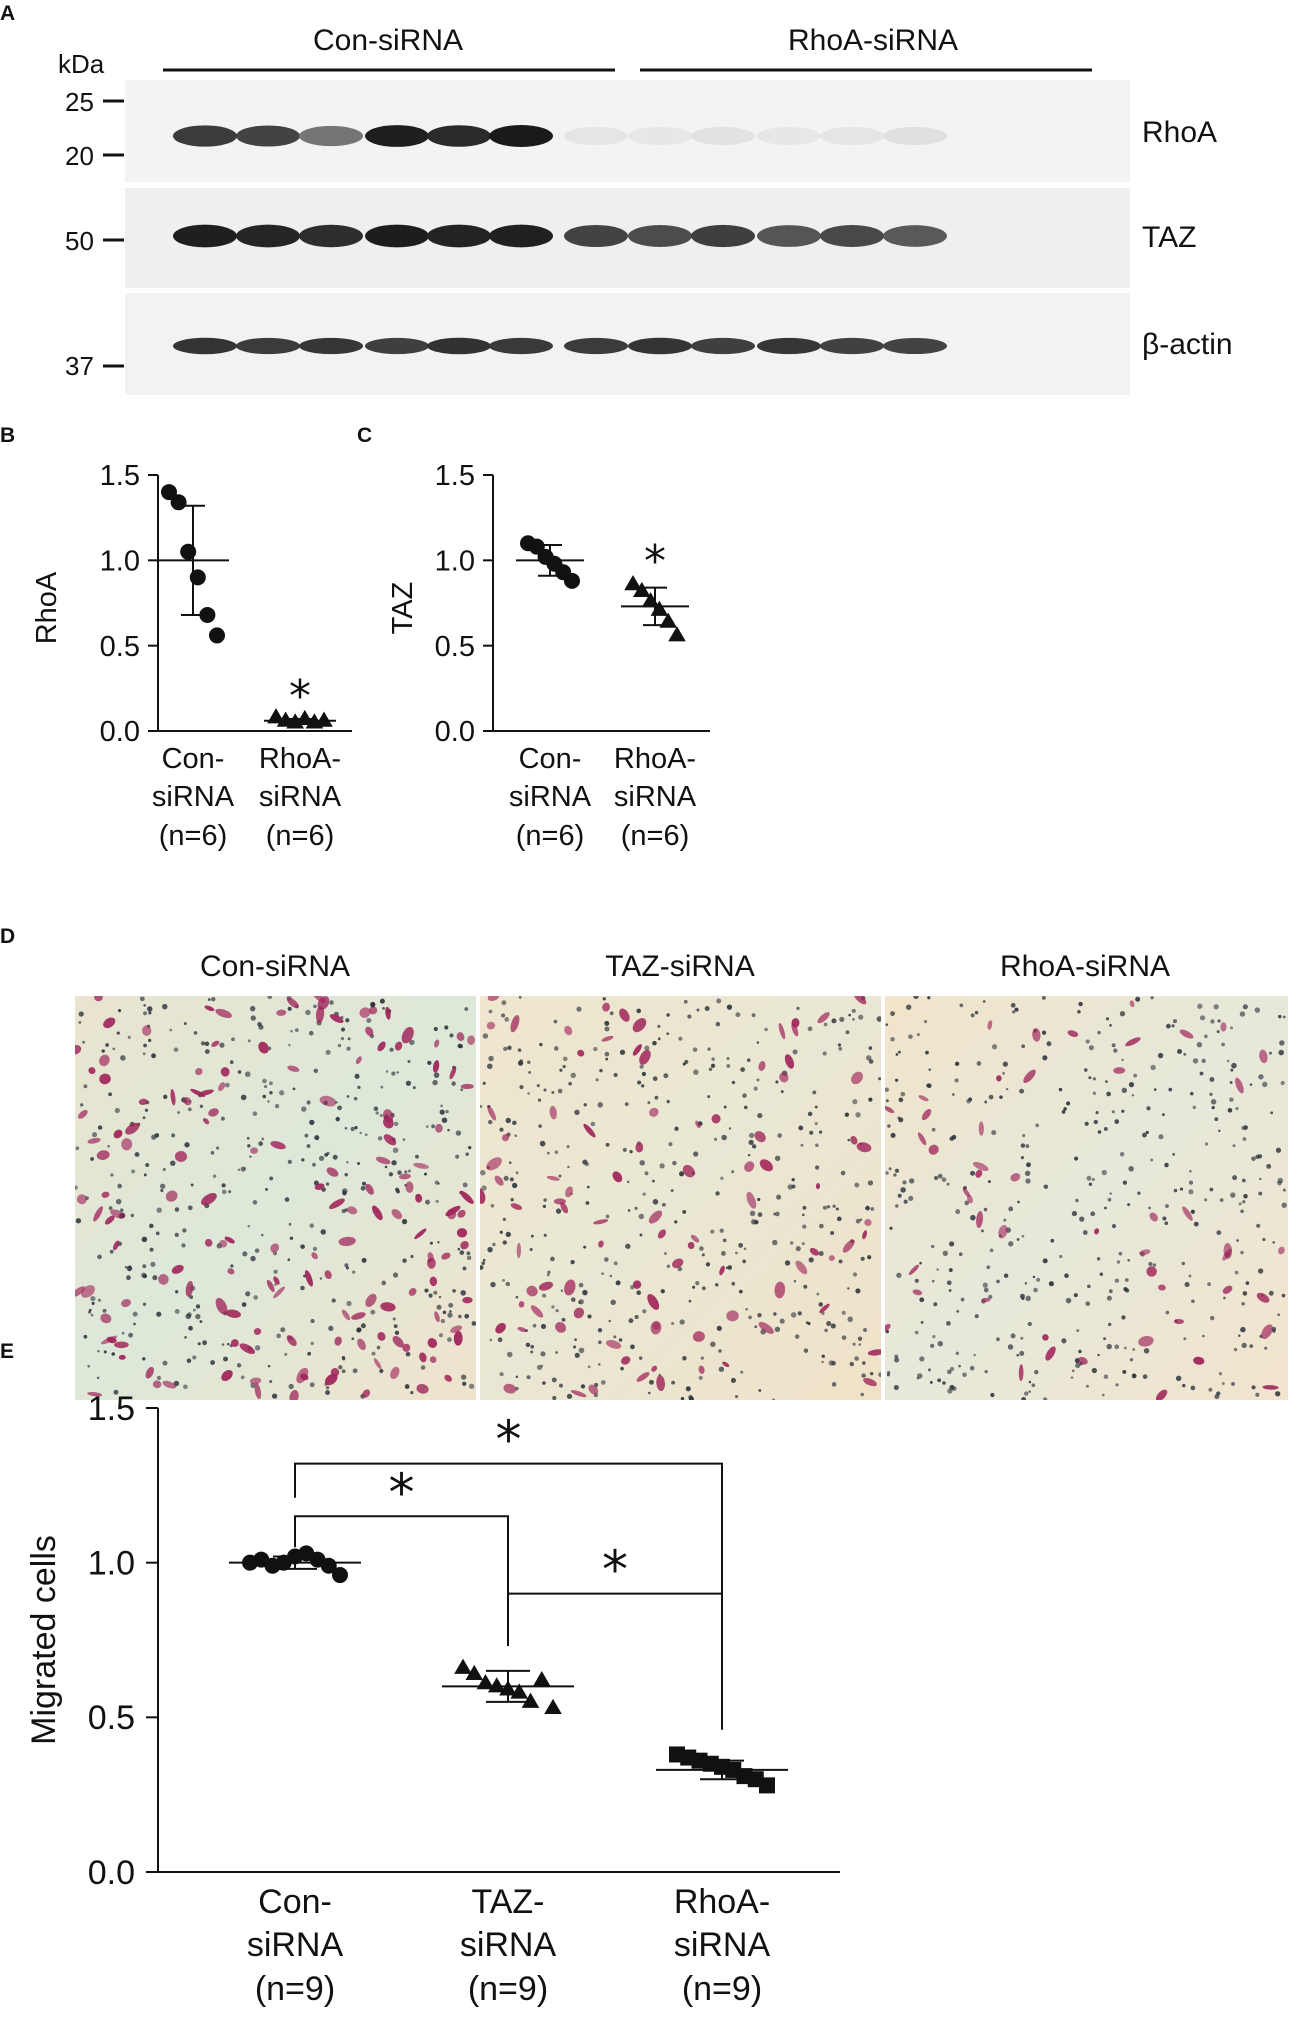  I want to click on data-points, so click(602, 588).